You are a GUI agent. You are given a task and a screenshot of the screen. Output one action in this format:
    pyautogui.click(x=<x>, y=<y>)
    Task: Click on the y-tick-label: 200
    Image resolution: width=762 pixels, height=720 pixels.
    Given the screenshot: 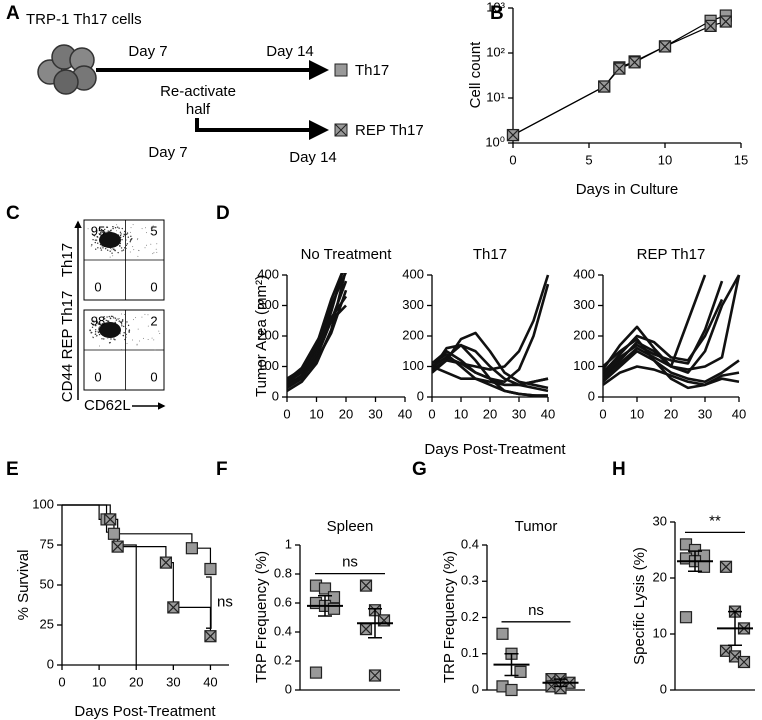 What is the action you would take?
    pyautogui.click(x=584, y=334)
    